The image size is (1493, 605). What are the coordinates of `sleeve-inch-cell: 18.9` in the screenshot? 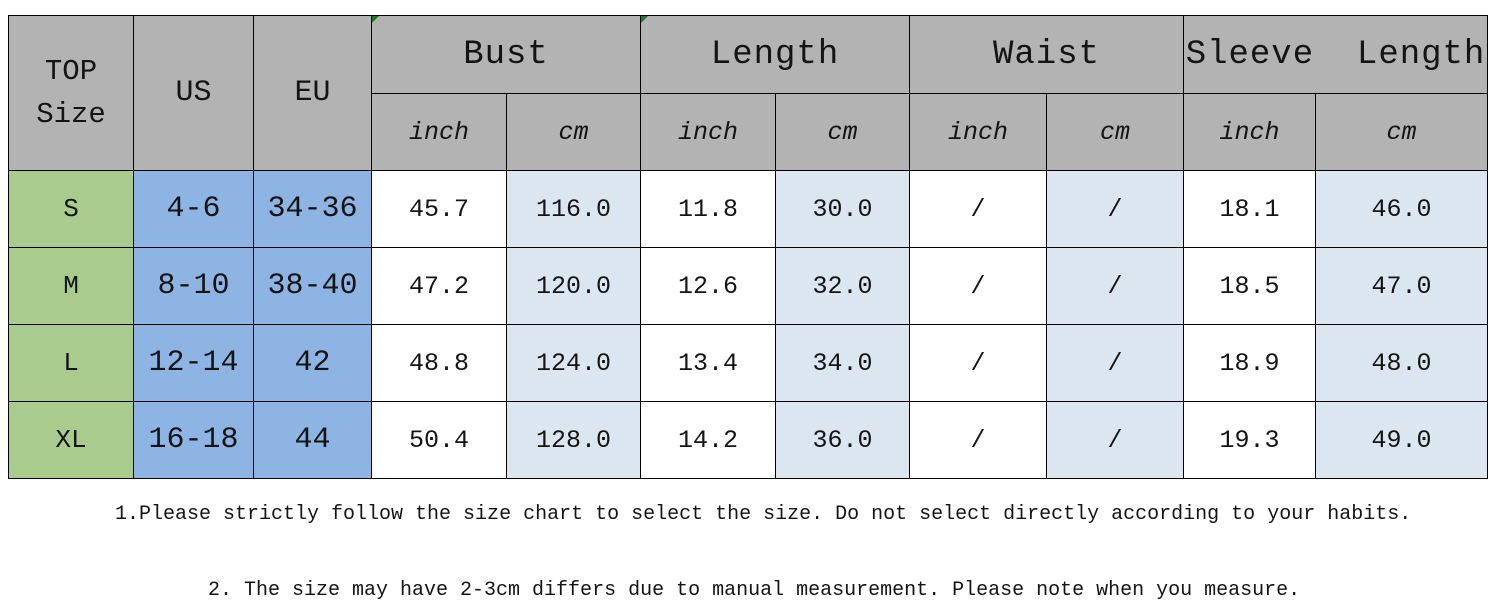 It's located at (1250, 363).